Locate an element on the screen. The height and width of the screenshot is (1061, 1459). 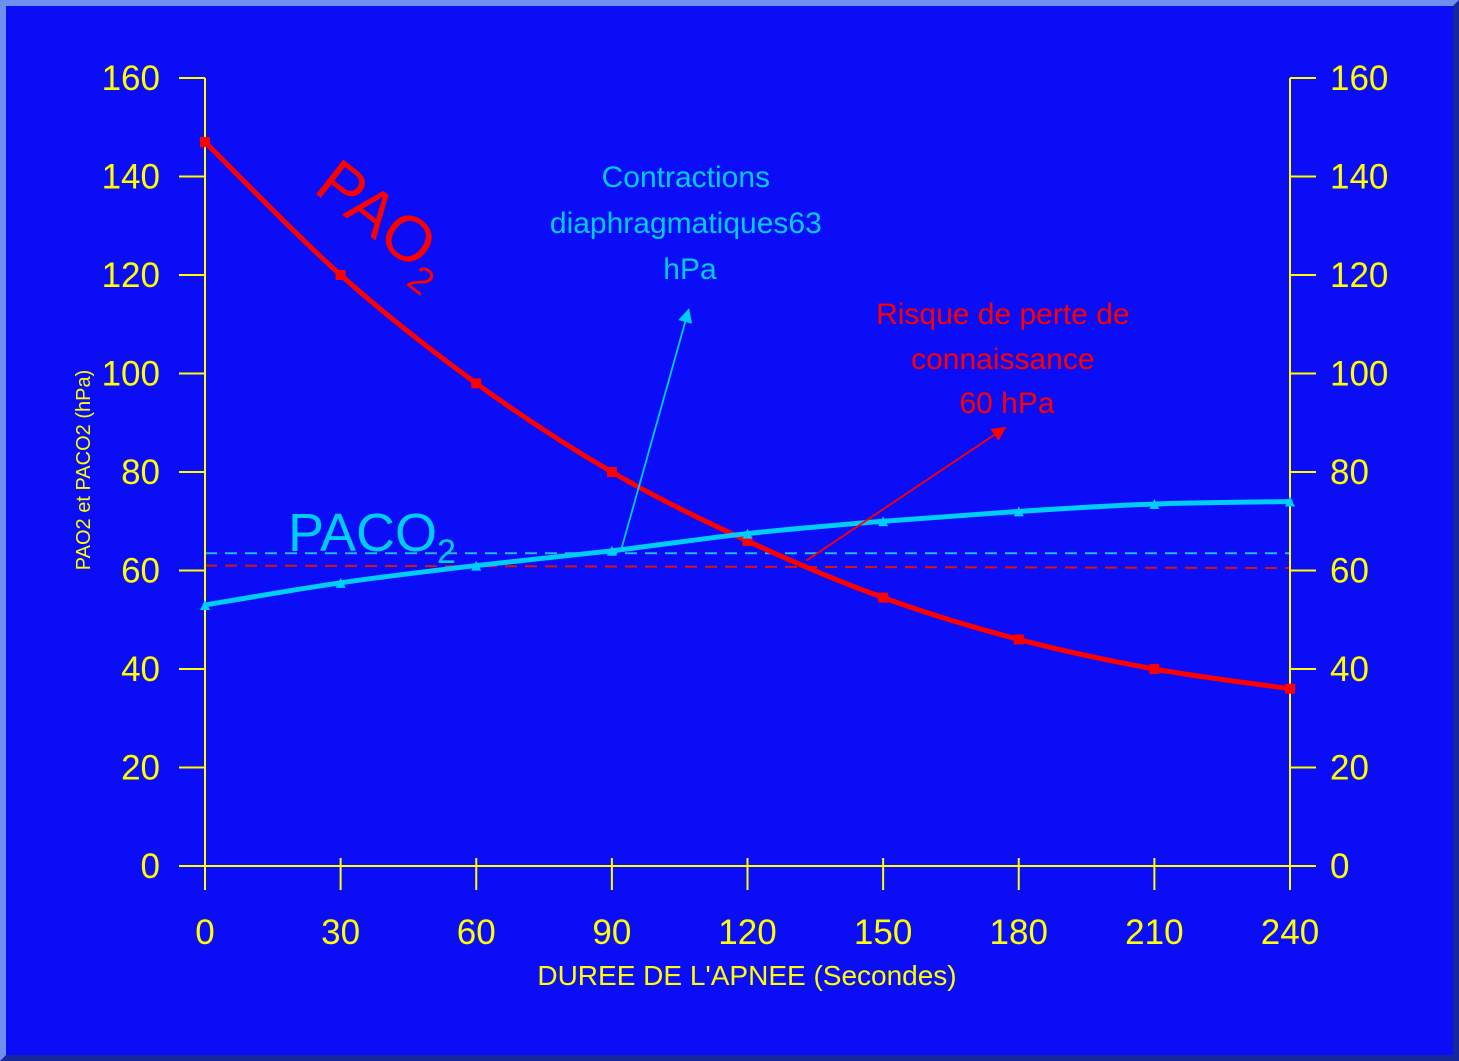
x-tick-label: 120 is located at coordinates (747, 932).